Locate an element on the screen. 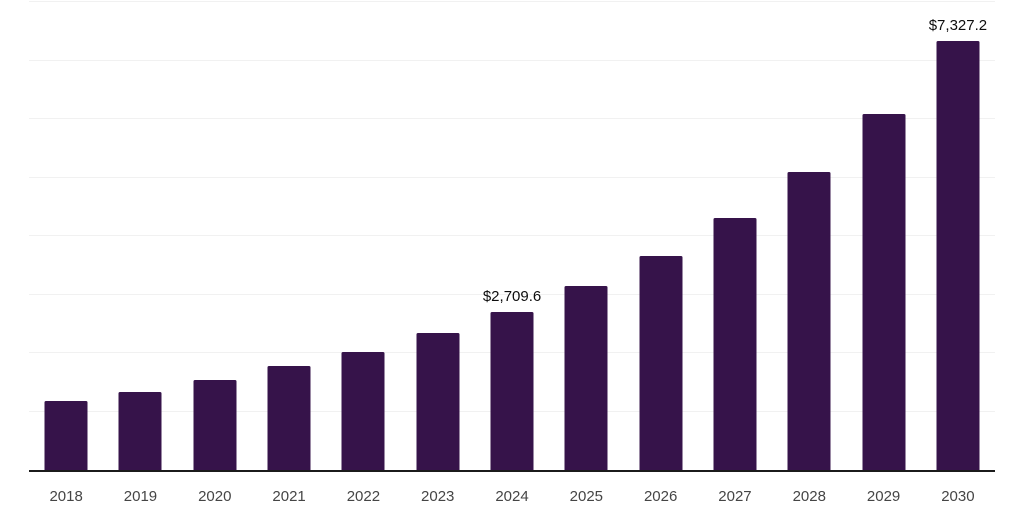  bar-2018 is located at coordinates (66, 435).